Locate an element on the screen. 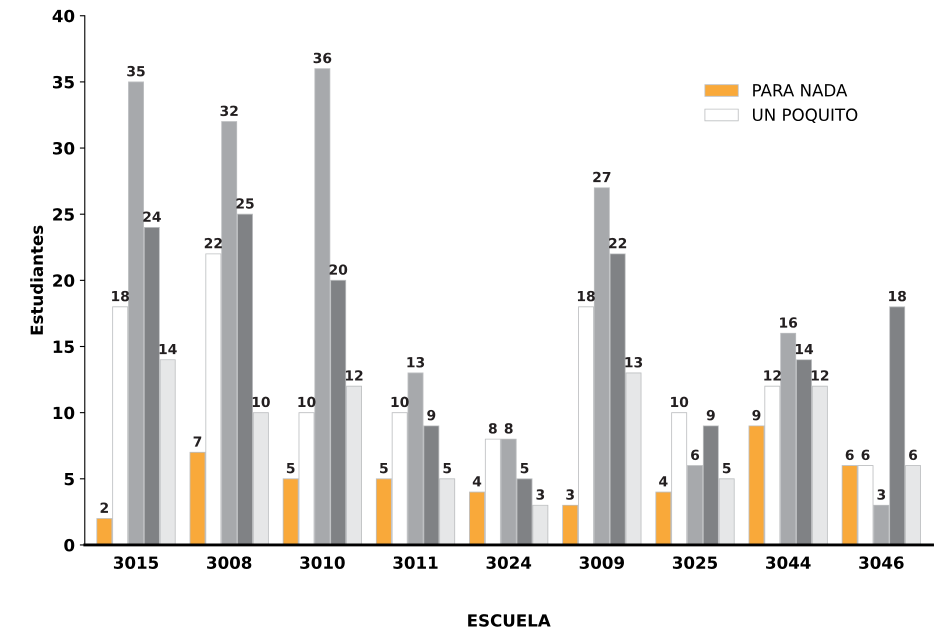 The image size is (942, 630). x-tick-label: 3011 is located at coordinates (415, 562).